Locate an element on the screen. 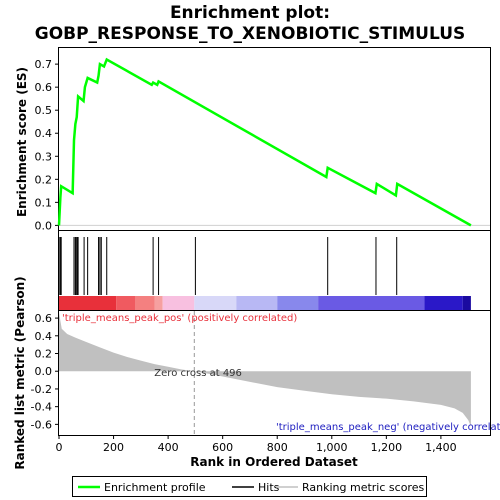 This screenshot has height=500, width=500. es-tick-label: 0.2 is located at coordinates (44, 179).